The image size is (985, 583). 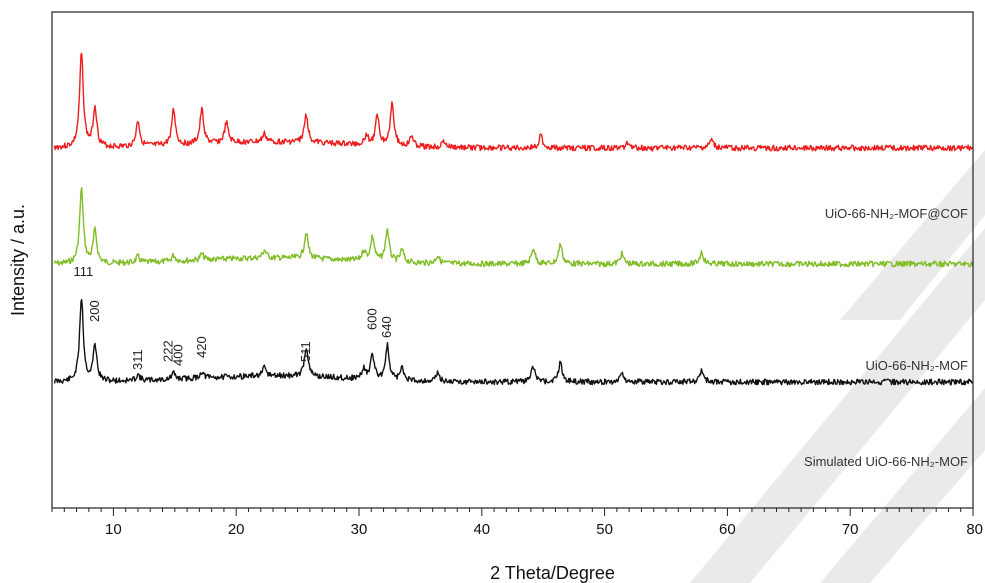 What do you see at coordinates (168, 351) in the screenshot?
I see `peak-annotation: 222` at bounding box center [168, 351].